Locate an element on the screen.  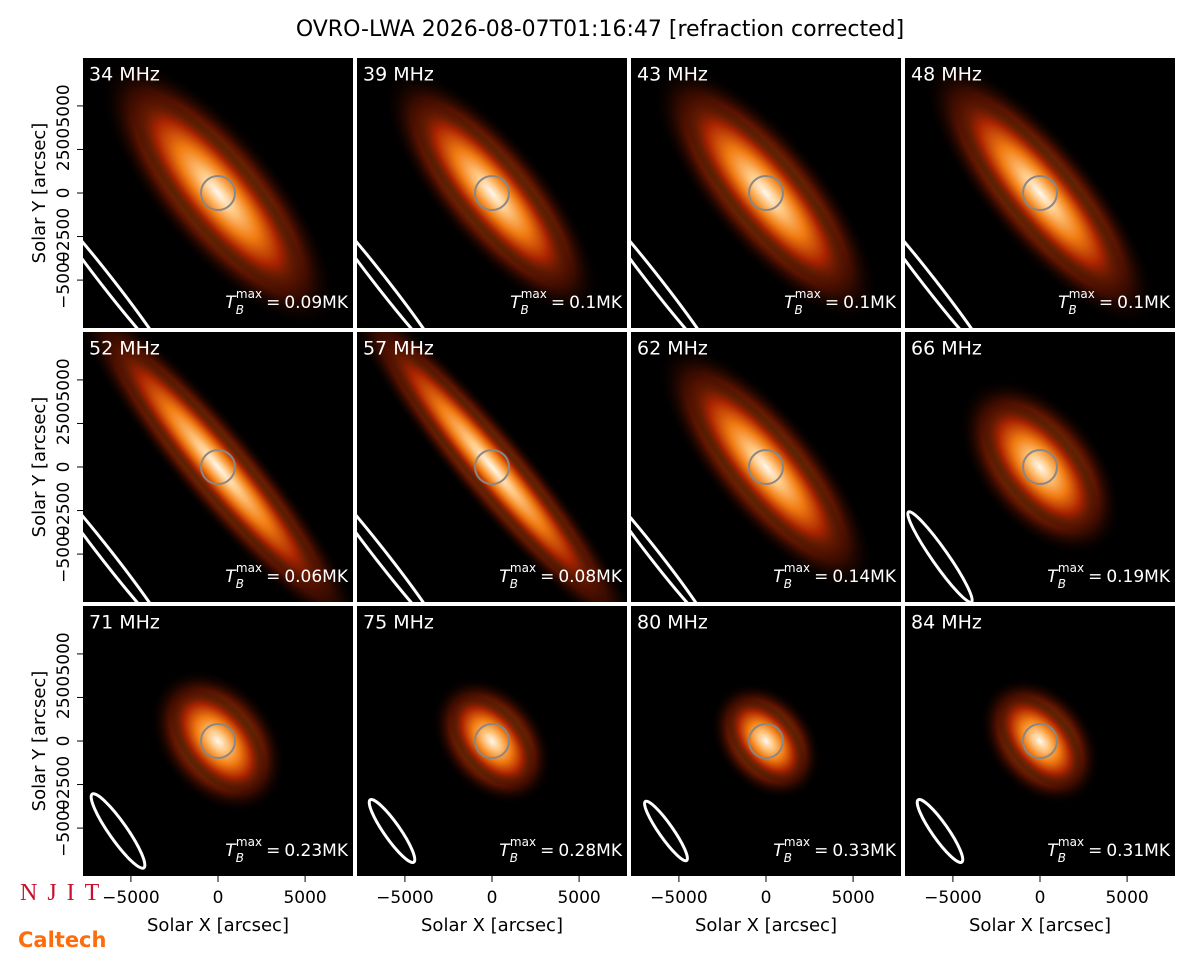
tb-max: 0.06MK is located at coordinates (316, 577).